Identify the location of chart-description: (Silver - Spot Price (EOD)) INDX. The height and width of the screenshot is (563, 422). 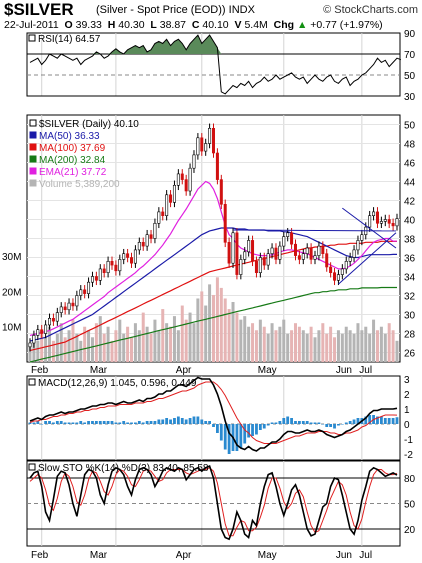
(175, 10).